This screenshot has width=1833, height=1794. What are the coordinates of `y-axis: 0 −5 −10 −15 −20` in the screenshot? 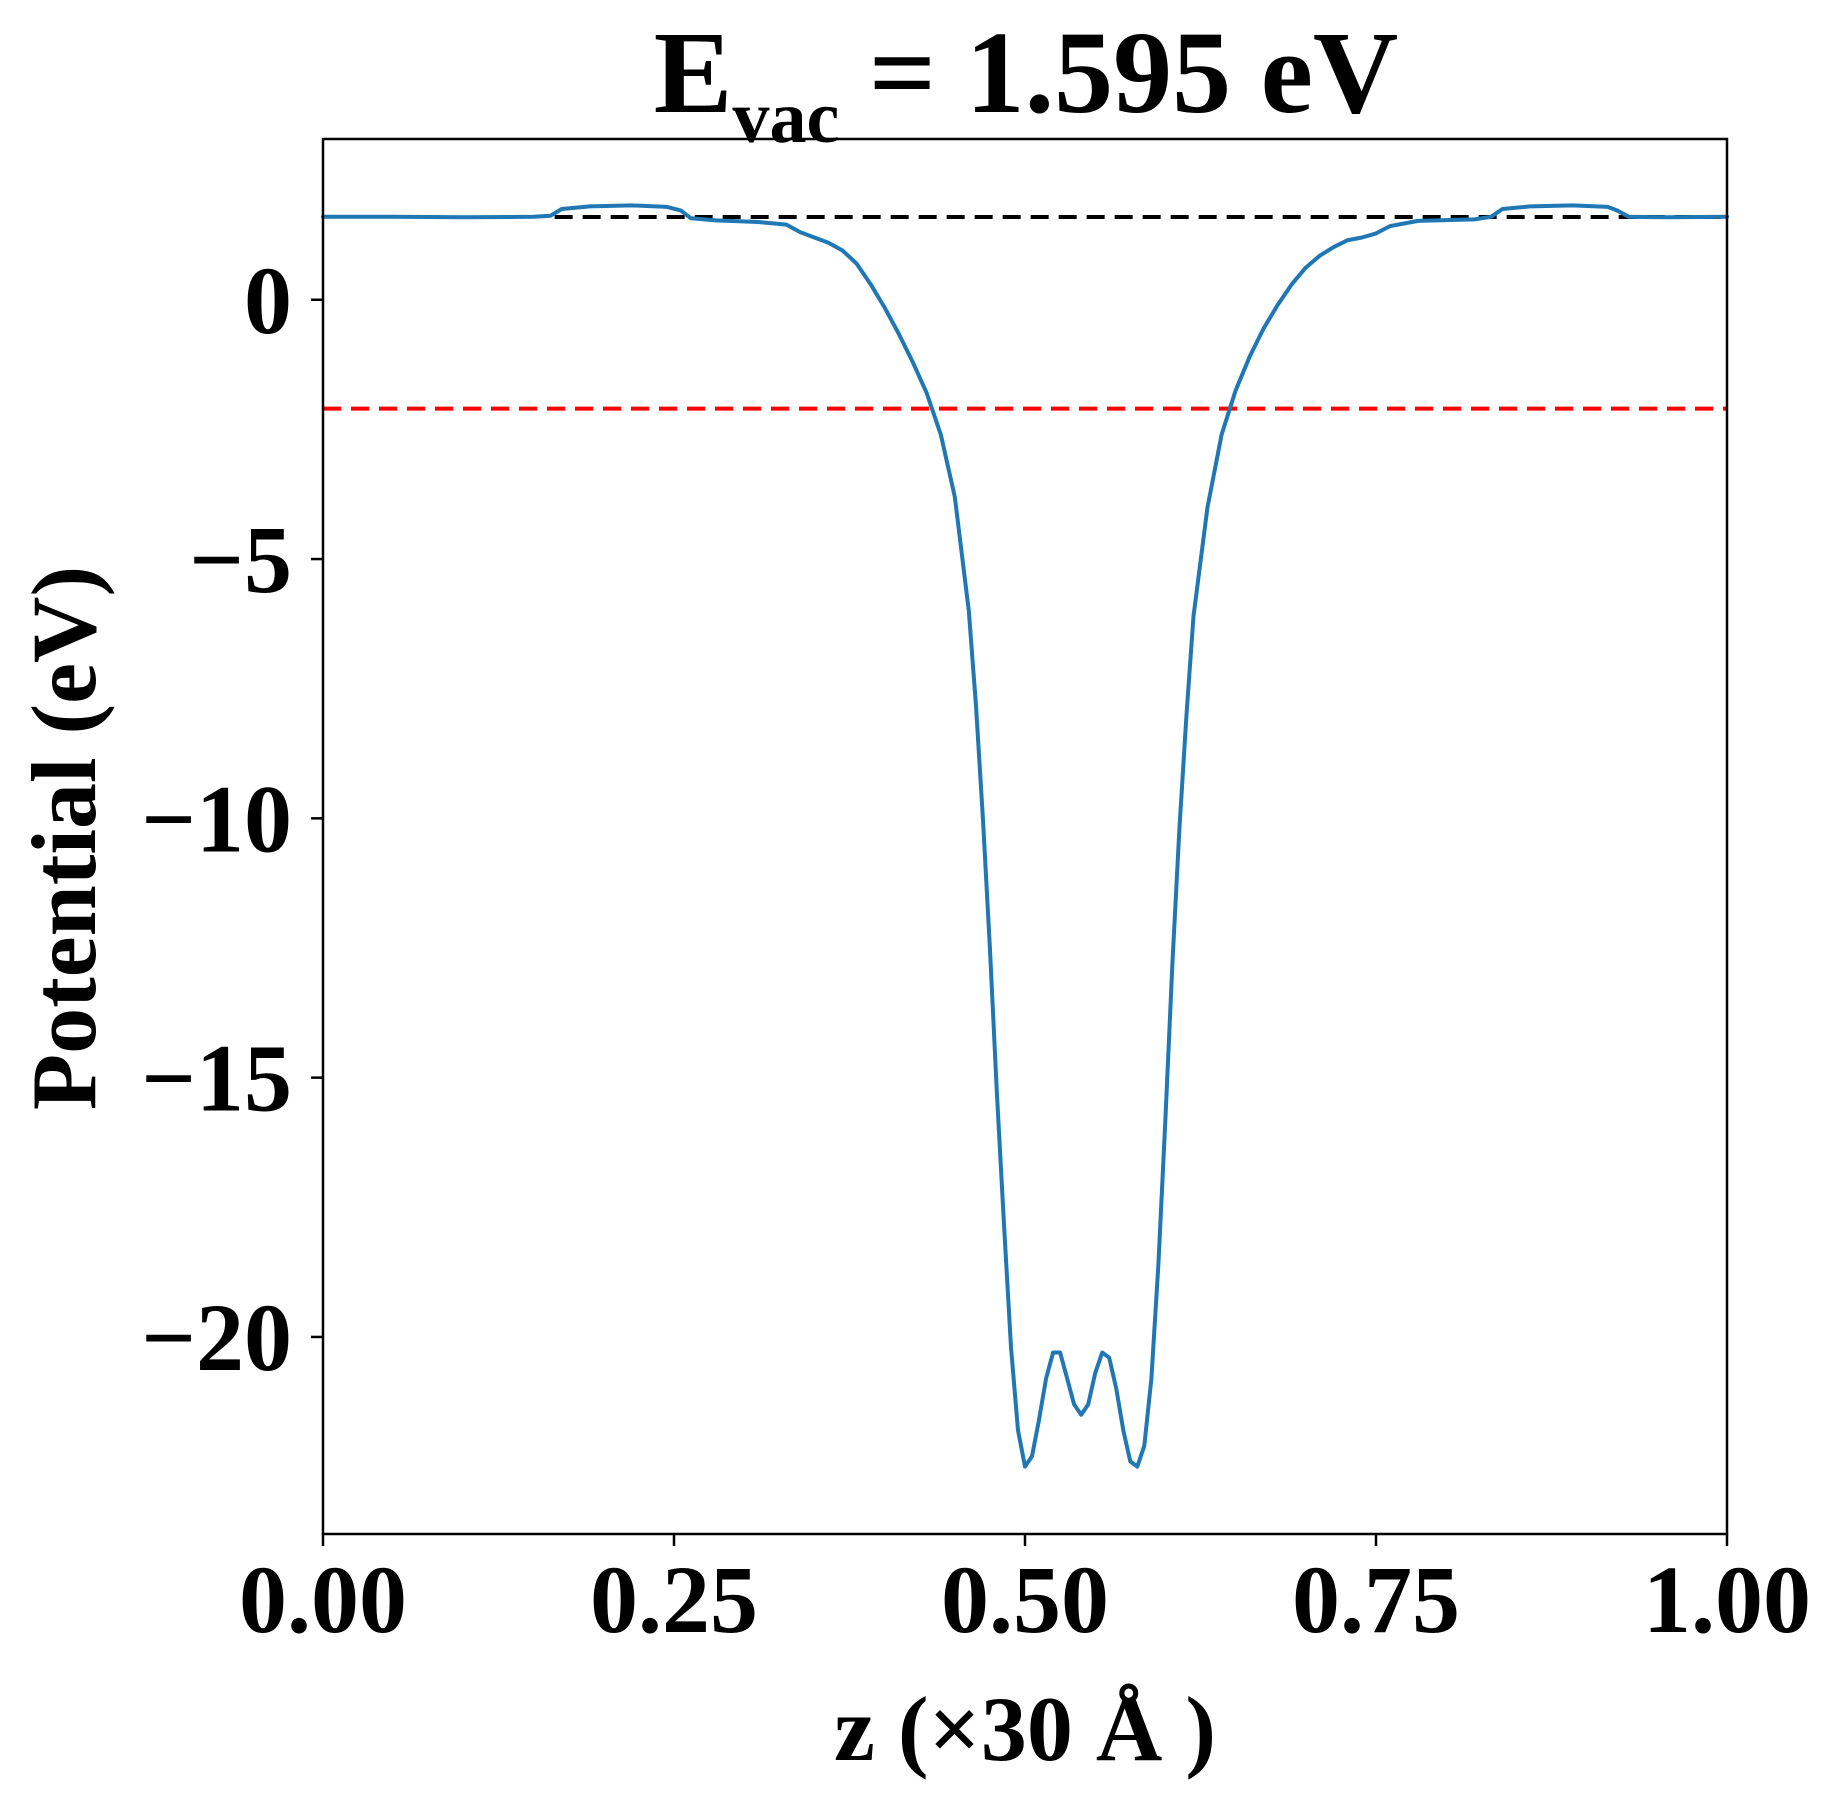 It's located at (232, 819).